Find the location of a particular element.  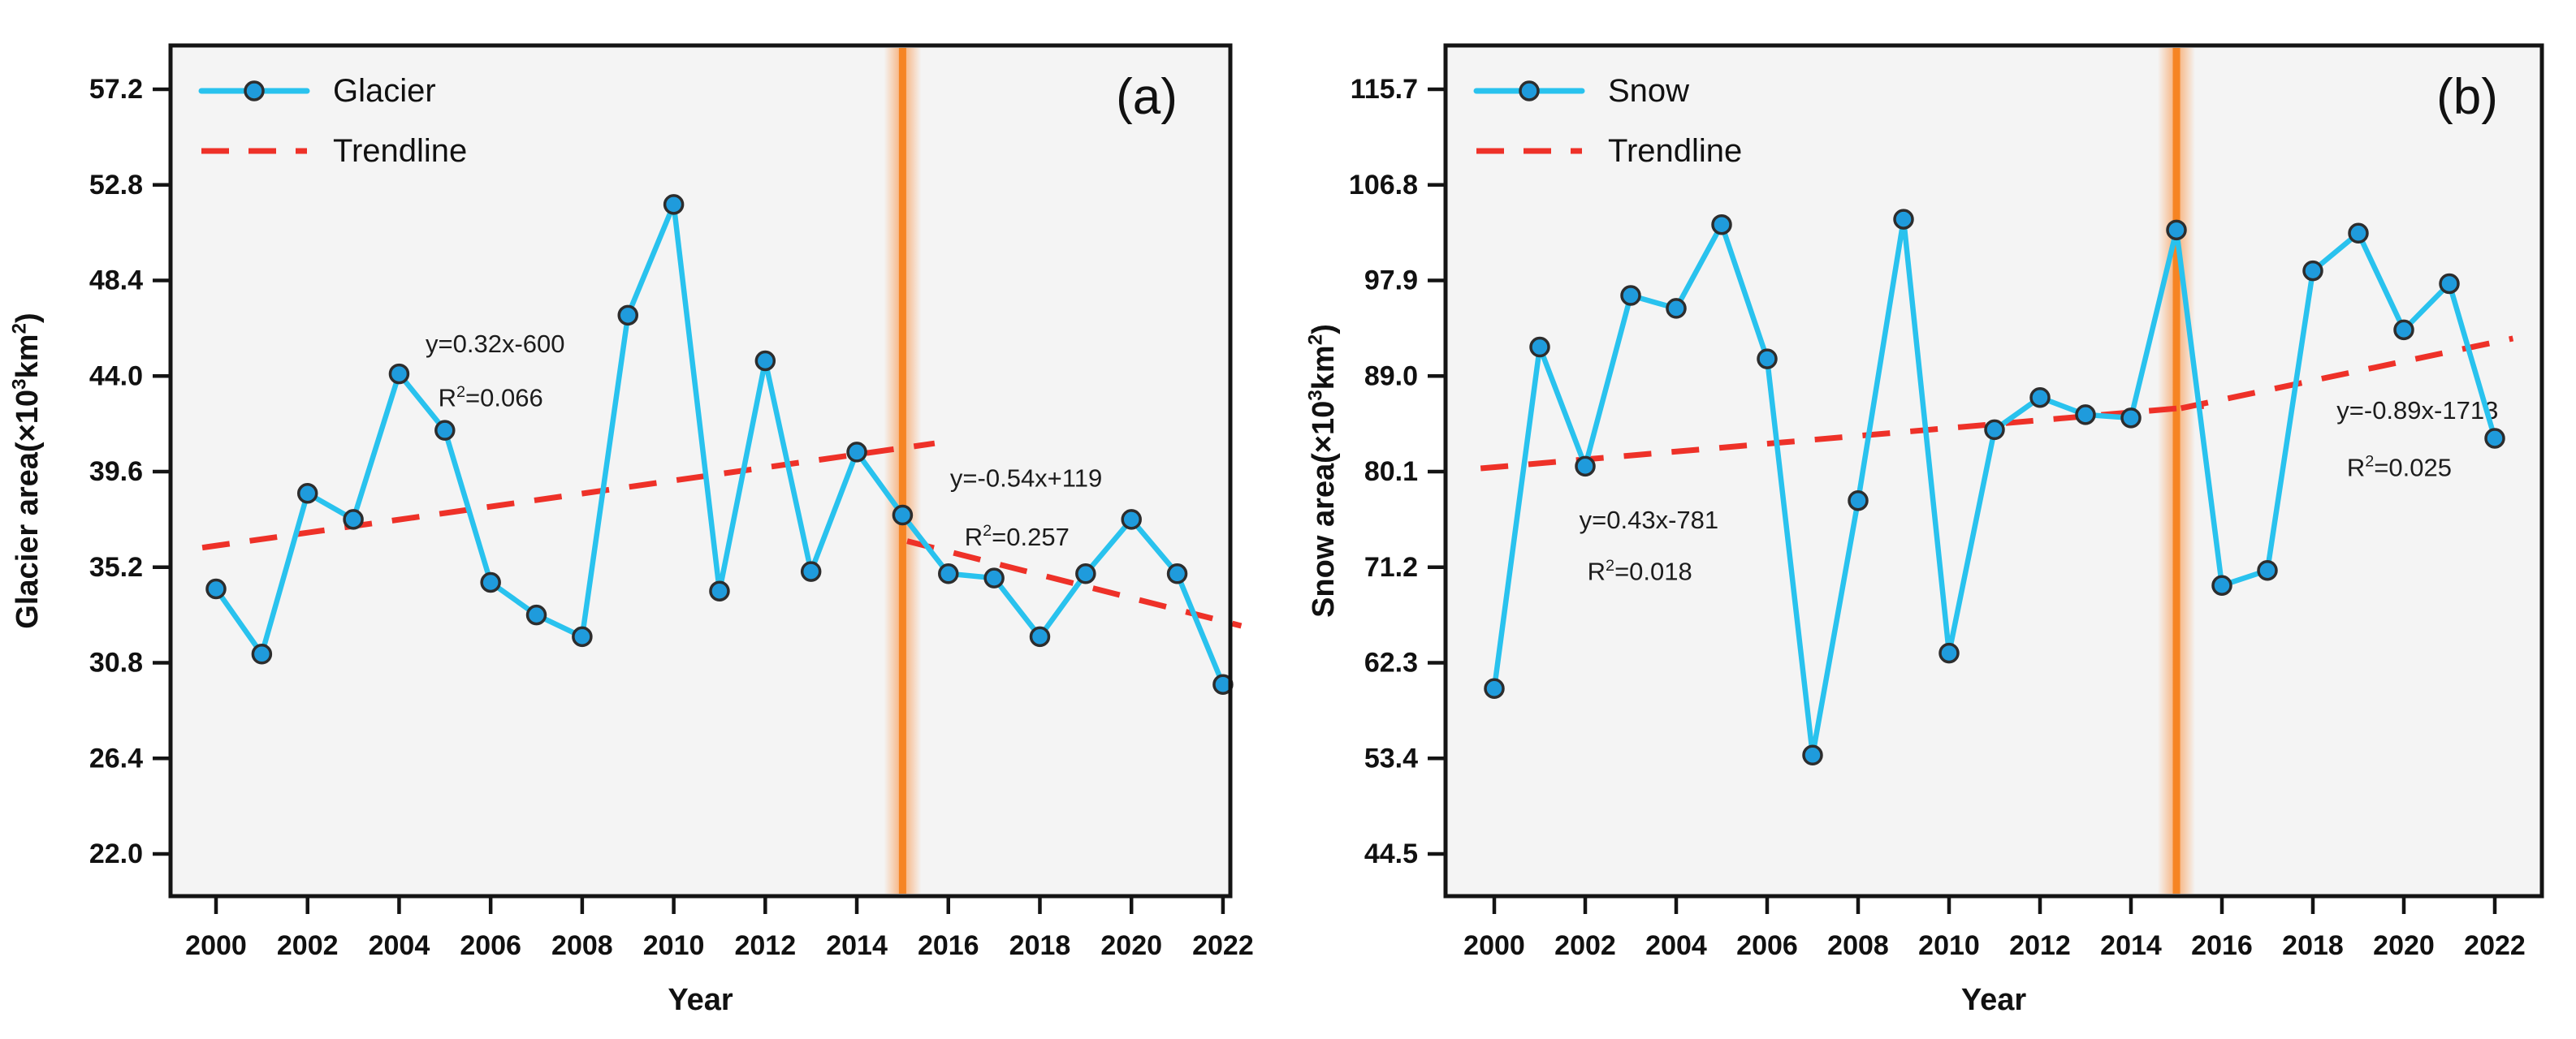

y-tick-label: 35.2 is located at coordinates (116, 567).